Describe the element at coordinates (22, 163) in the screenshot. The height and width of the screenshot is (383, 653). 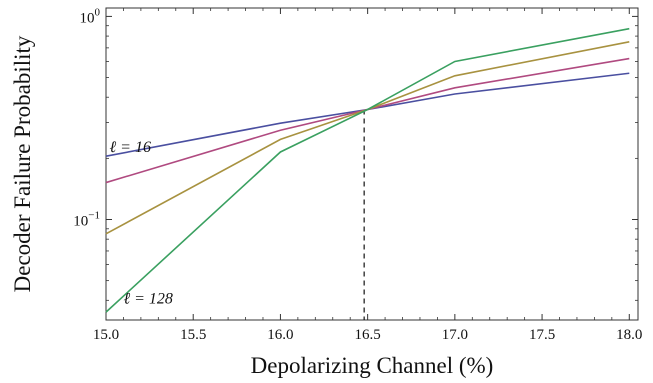
I see `y-axis-title: Decoder Failure Probability` at that location.